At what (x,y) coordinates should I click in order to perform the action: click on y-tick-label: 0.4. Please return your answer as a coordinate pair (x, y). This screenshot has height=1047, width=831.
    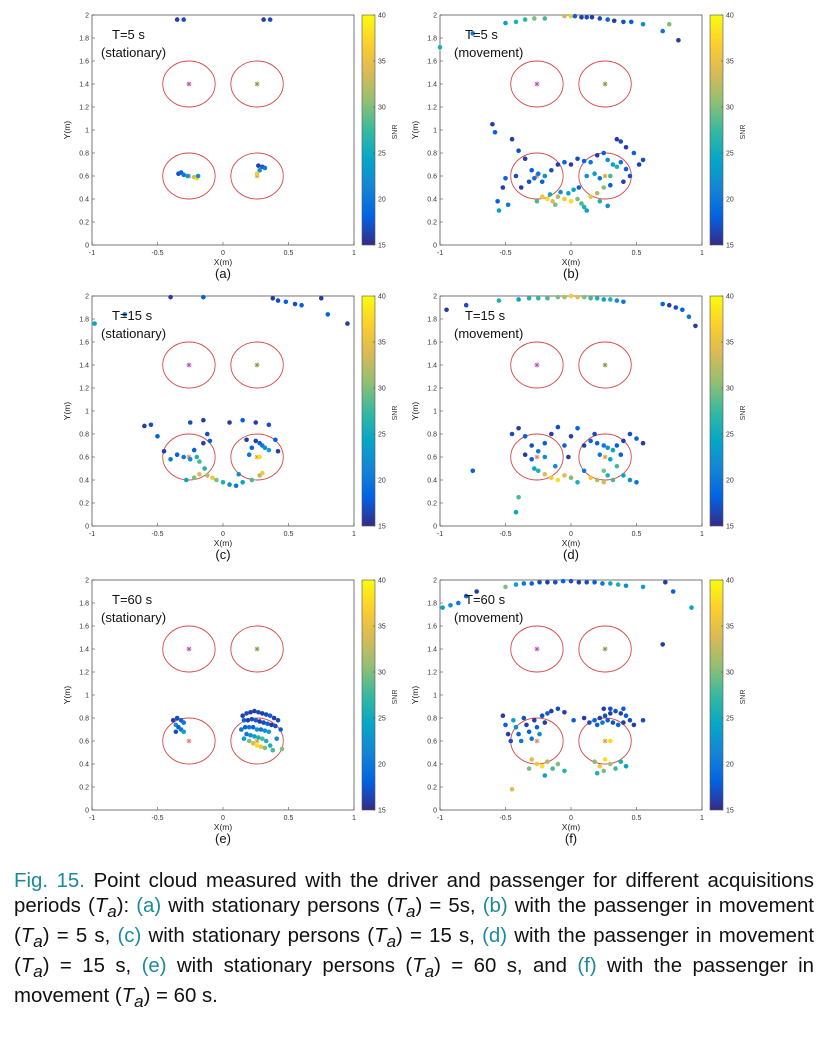
    Looking at the image, I should click on (84, 765).